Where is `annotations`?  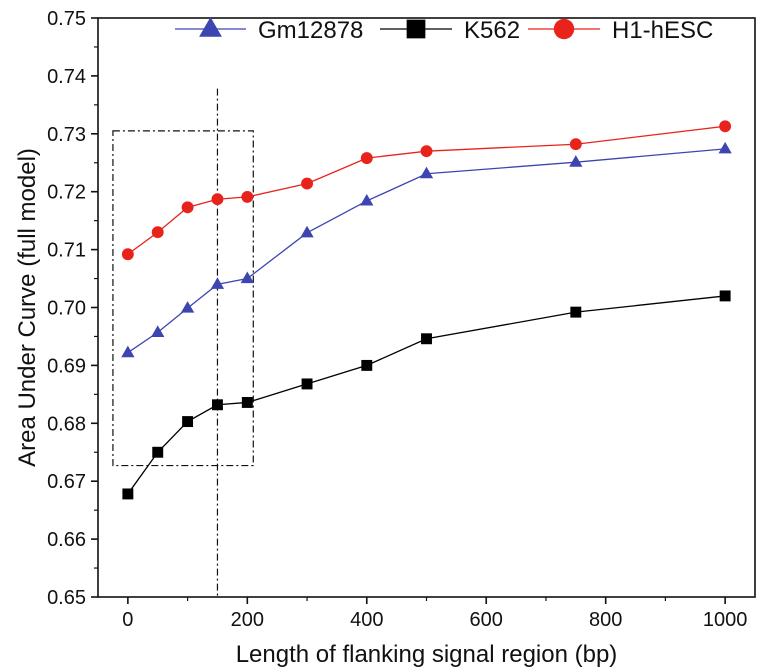
annotations is located at coordinates (183, 342).